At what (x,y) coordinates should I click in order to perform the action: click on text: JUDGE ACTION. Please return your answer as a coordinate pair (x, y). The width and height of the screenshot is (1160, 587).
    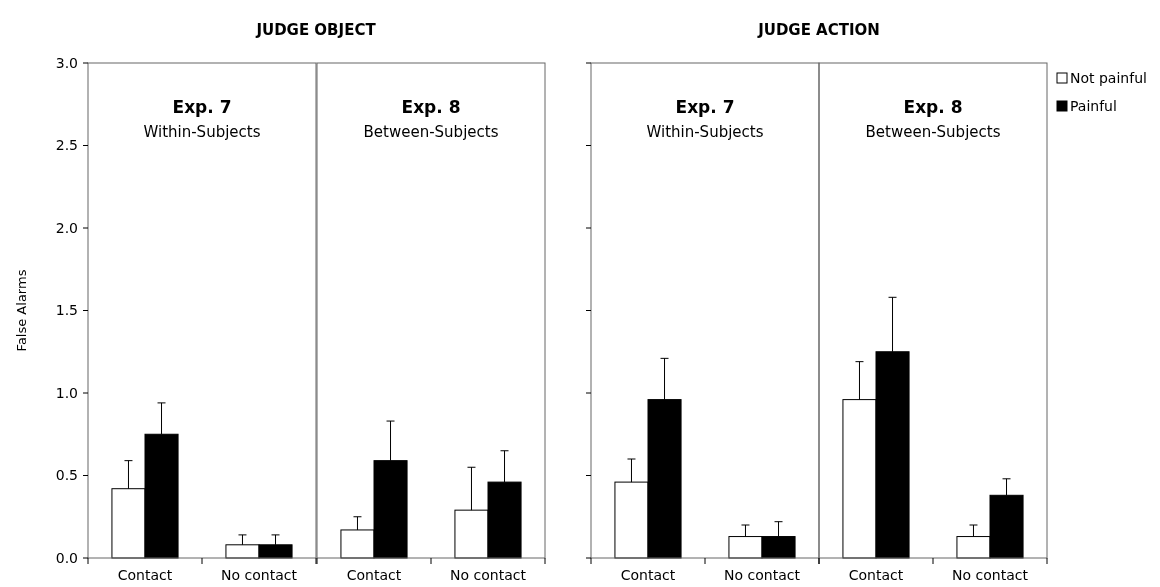
    Looking at the image, I should click on (818, 30).